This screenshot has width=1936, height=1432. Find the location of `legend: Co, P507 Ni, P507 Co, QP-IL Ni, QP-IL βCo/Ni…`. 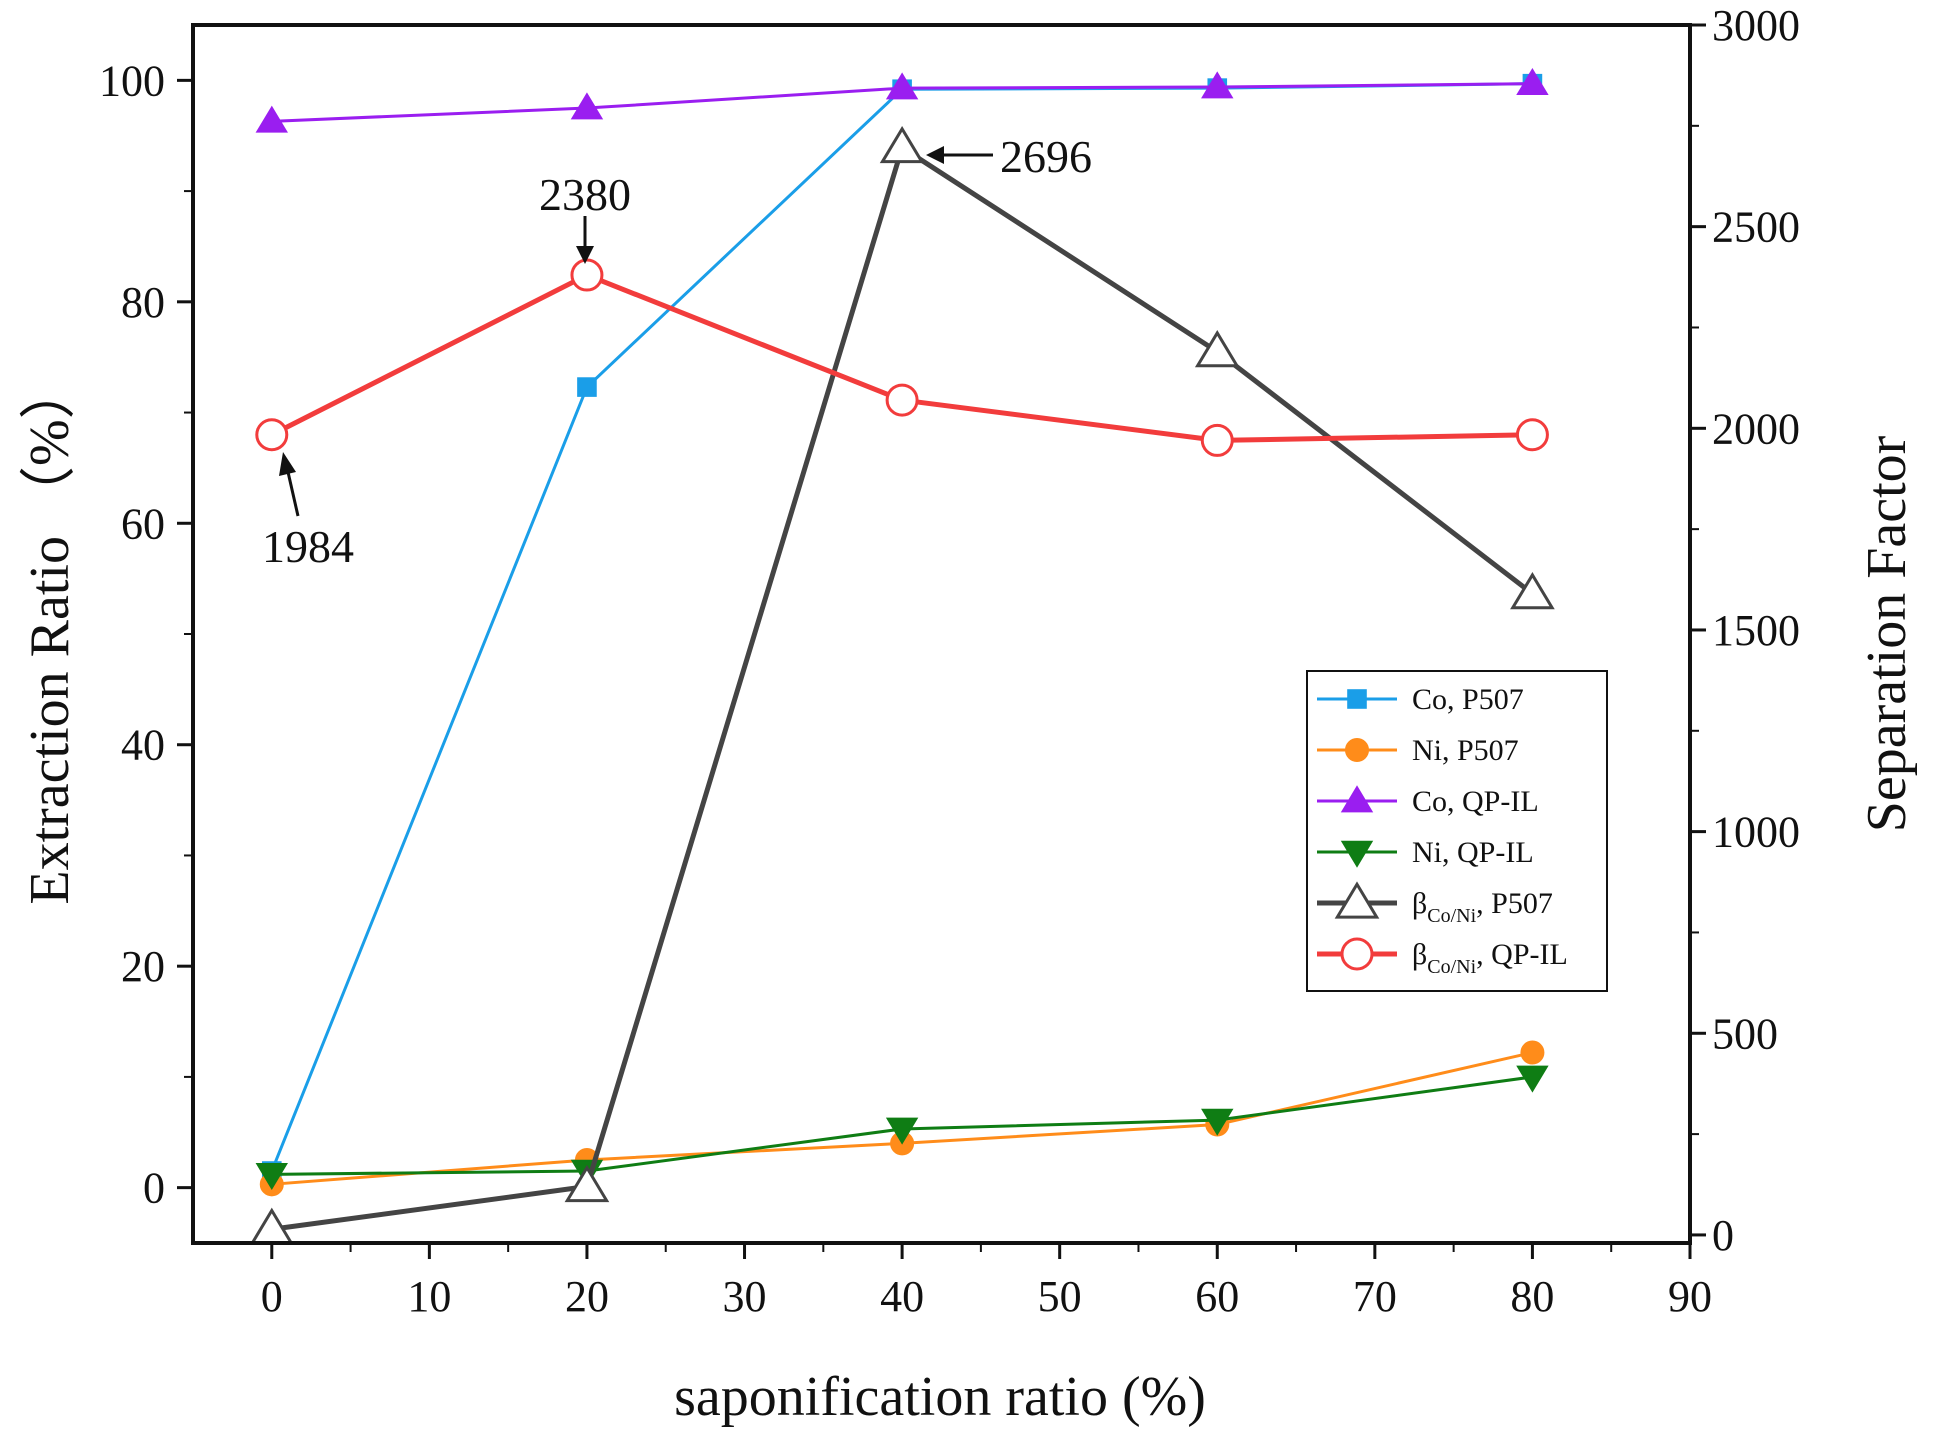

legend: Co, P507 Ni, P507 Co, QP-IL Ni, QP-IL βCo/Ni… is located at coordinates (1457, 831).